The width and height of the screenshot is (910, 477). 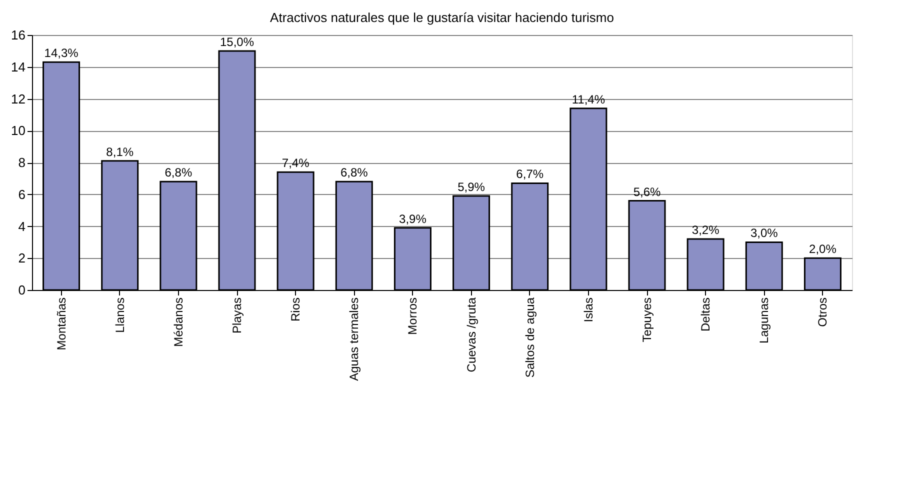 What do you see at coordinates (120, 151) in the screenshot?
I see `data-label: 8,1%` at bounding box center [120, 151].